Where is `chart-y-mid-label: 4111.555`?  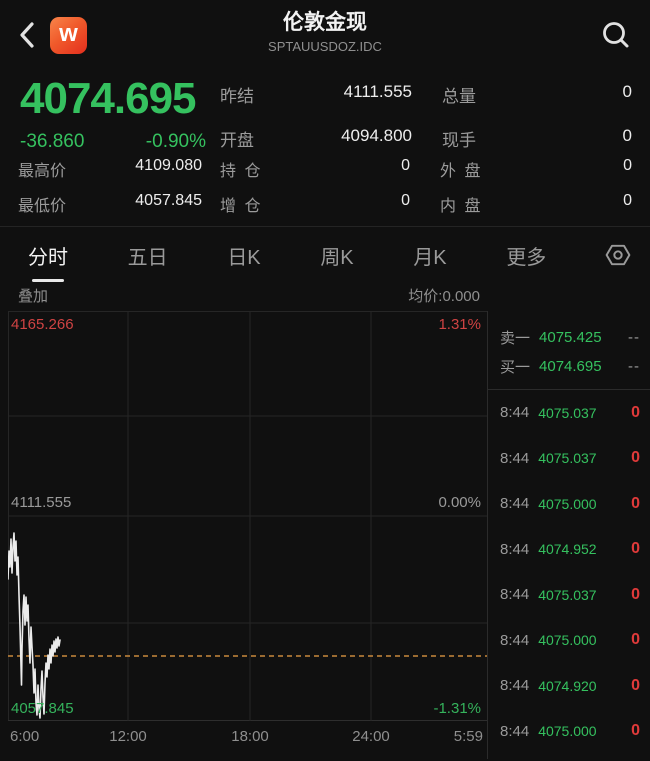 chart-y-mid-label: 4111.555 is located at coordinates (41, 502).